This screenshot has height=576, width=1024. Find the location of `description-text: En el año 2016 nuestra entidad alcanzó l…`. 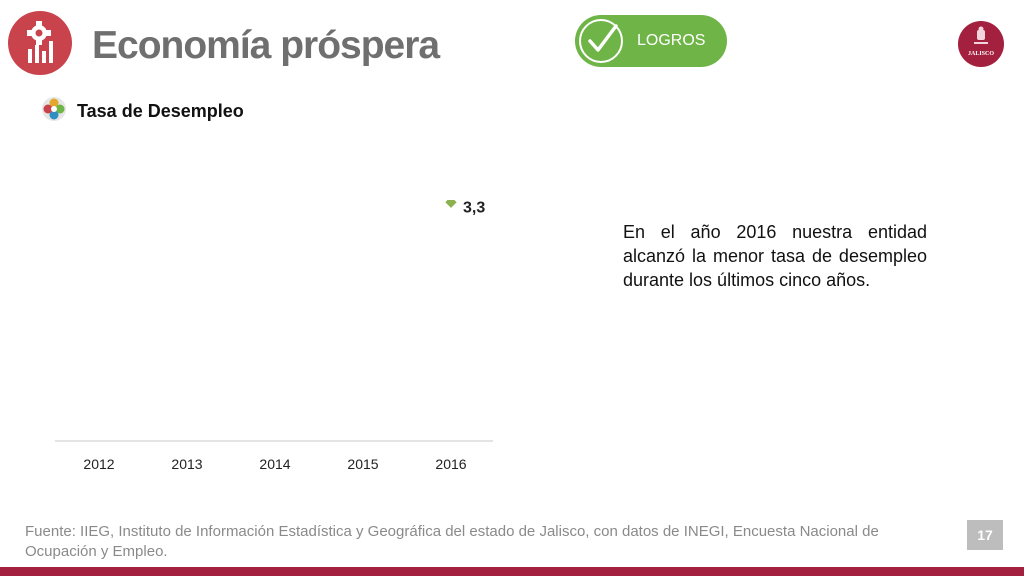

description-text: En el año 2016 nuestra entidad alcanzó l… is located at coordinates (775, 256).